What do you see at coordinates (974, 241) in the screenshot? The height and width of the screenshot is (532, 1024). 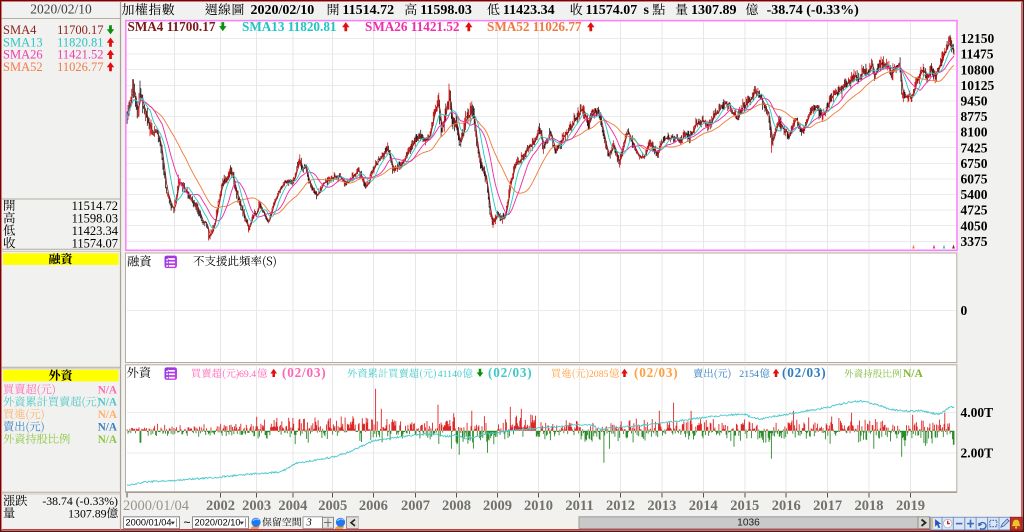 I see `svg-text: 3375` at bounding box center [974, 241].